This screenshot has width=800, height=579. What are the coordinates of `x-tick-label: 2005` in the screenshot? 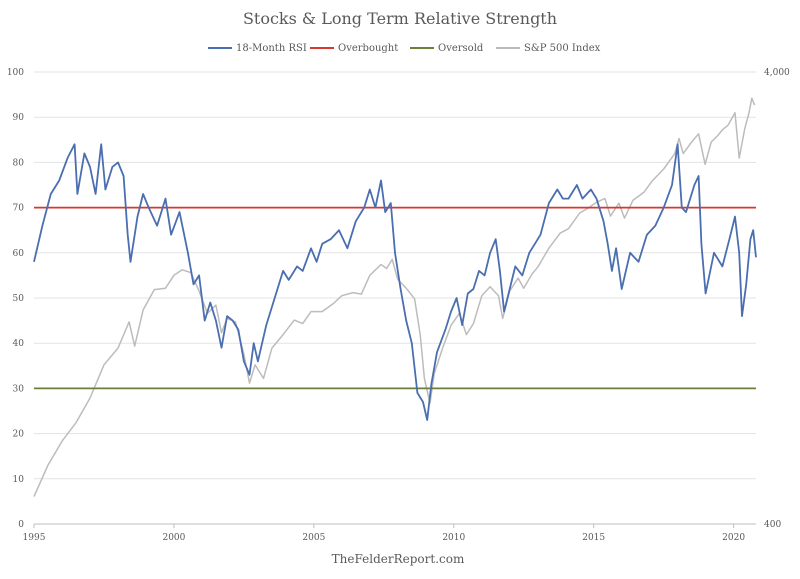 It's located at (313, 538).